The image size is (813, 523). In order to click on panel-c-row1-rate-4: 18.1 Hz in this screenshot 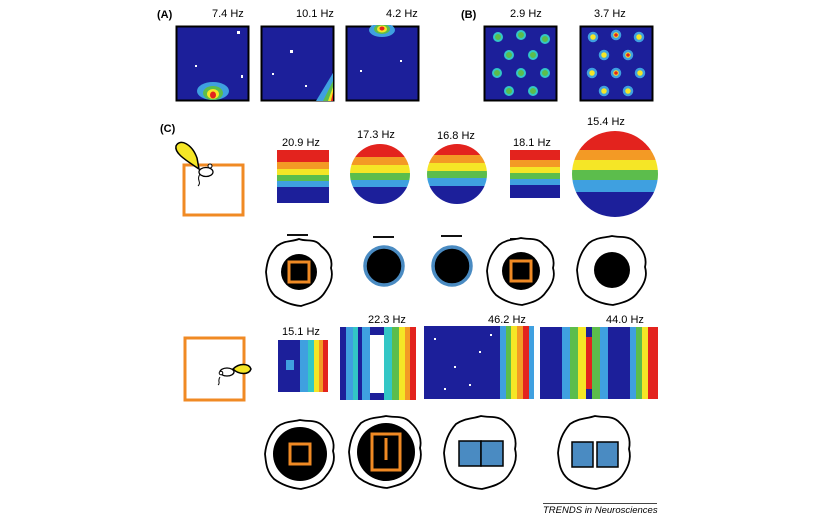, I will do `click(532, 143)`.